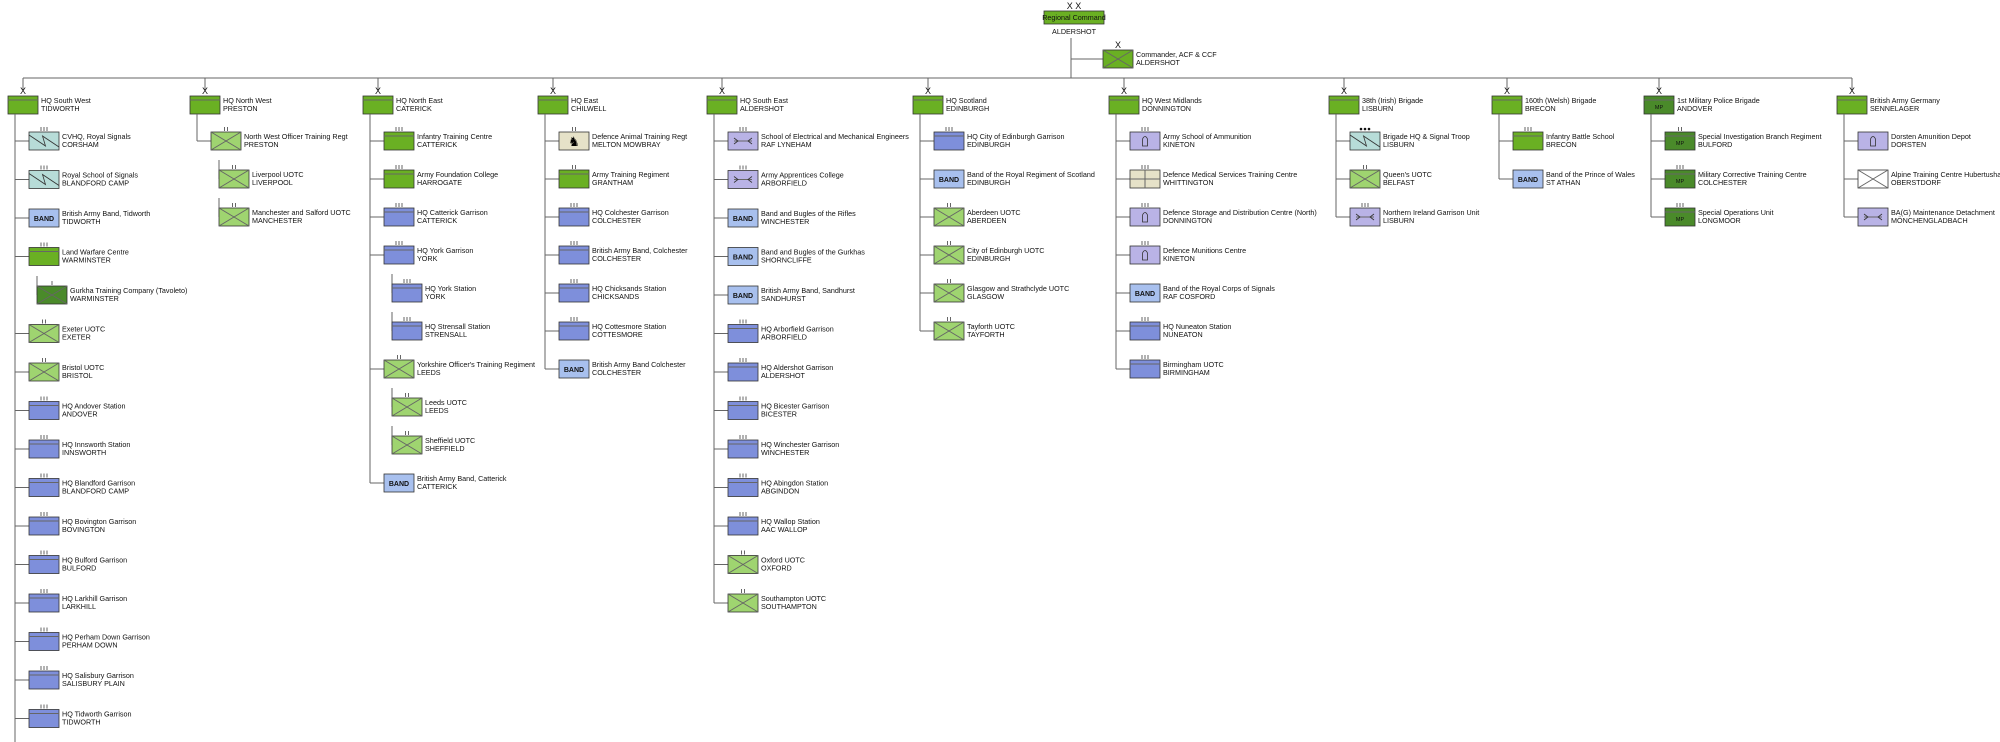  Describe the element at coordinates (1074, 18) in the screenshot. I see `root-node: X X Regional Command ALDERSHOT` at that location.